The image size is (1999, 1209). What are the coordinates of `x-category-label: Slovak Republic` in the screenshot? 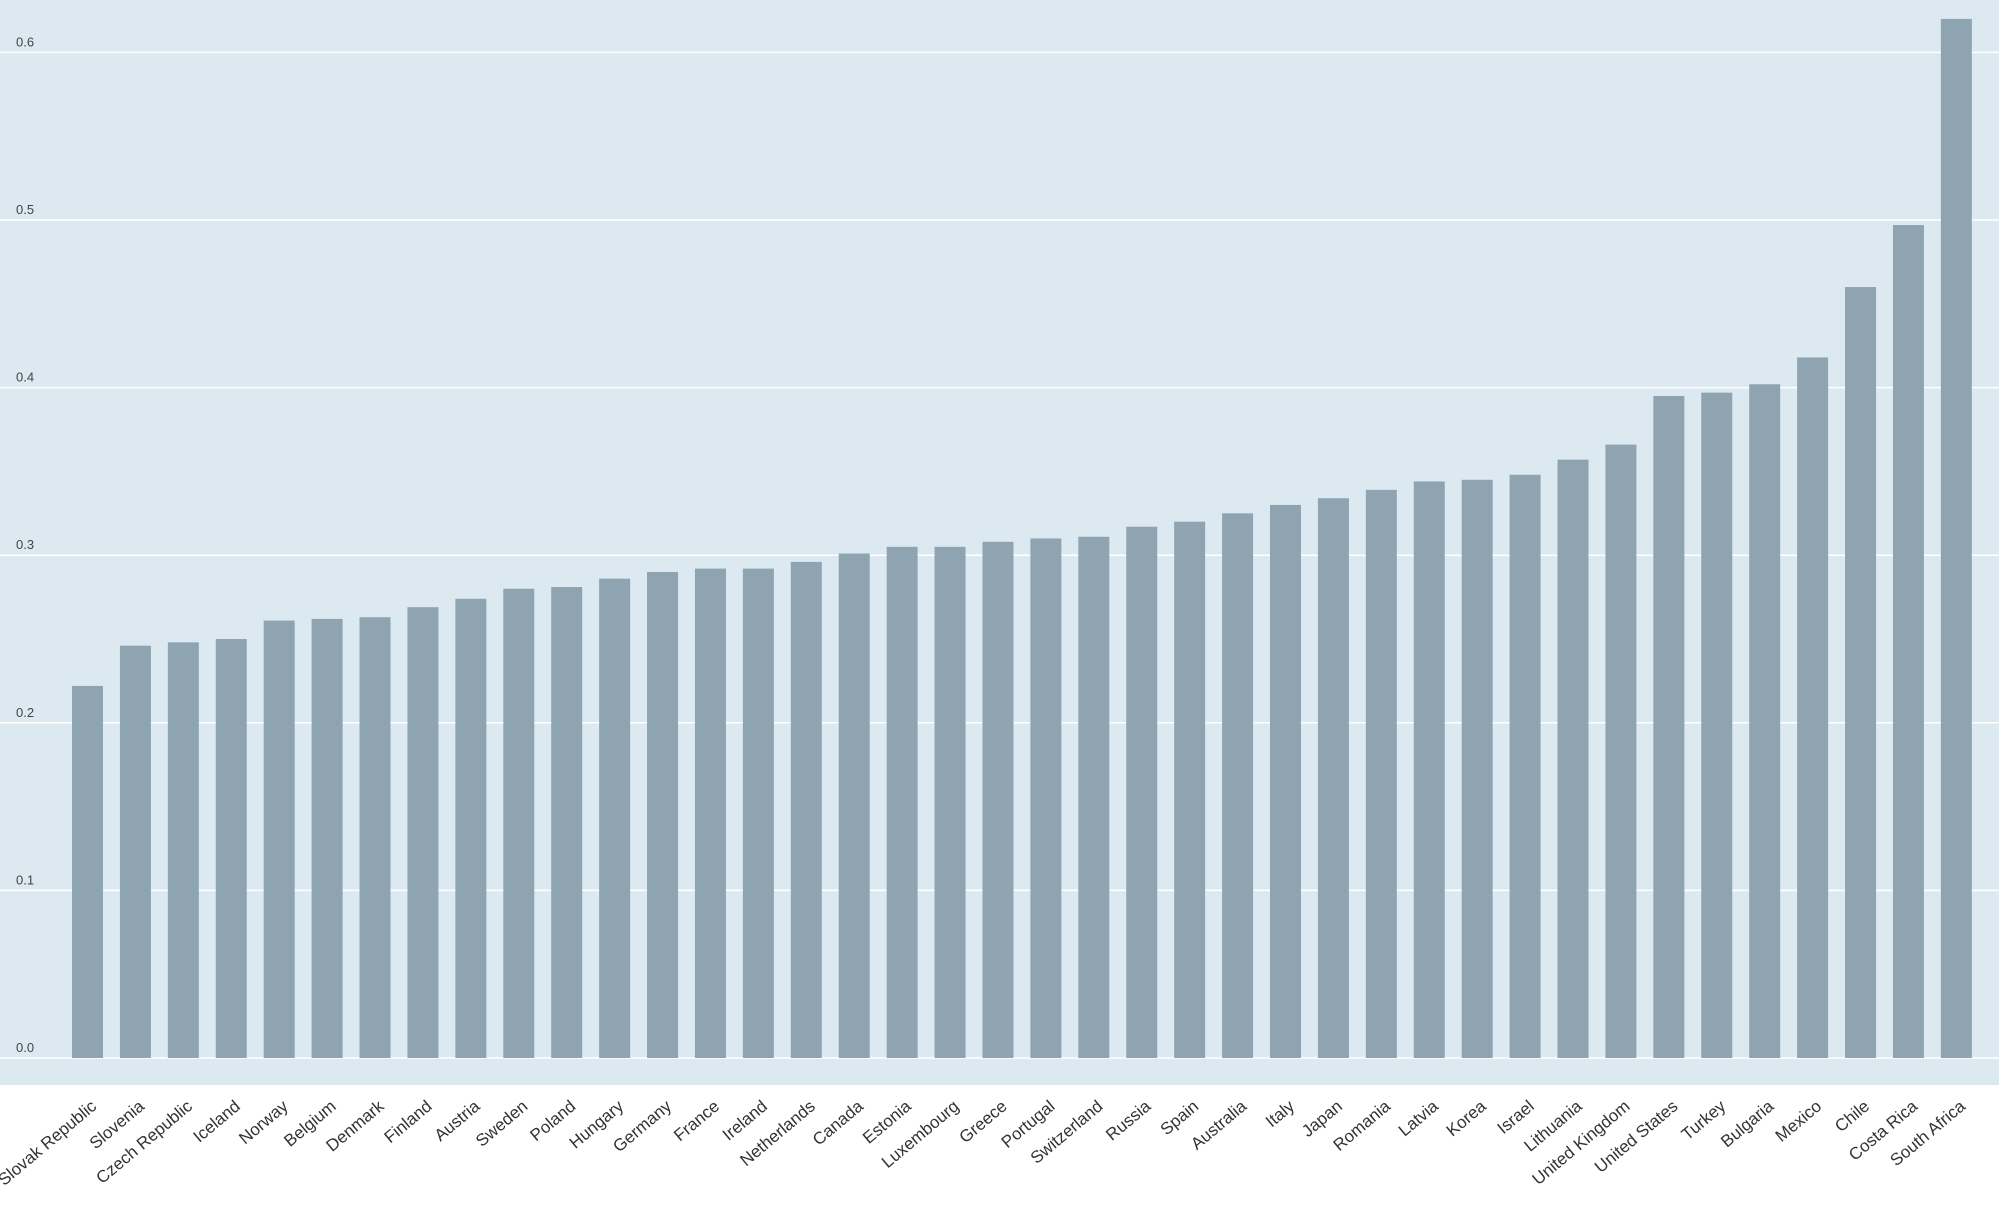 It's located at (50, 1142).